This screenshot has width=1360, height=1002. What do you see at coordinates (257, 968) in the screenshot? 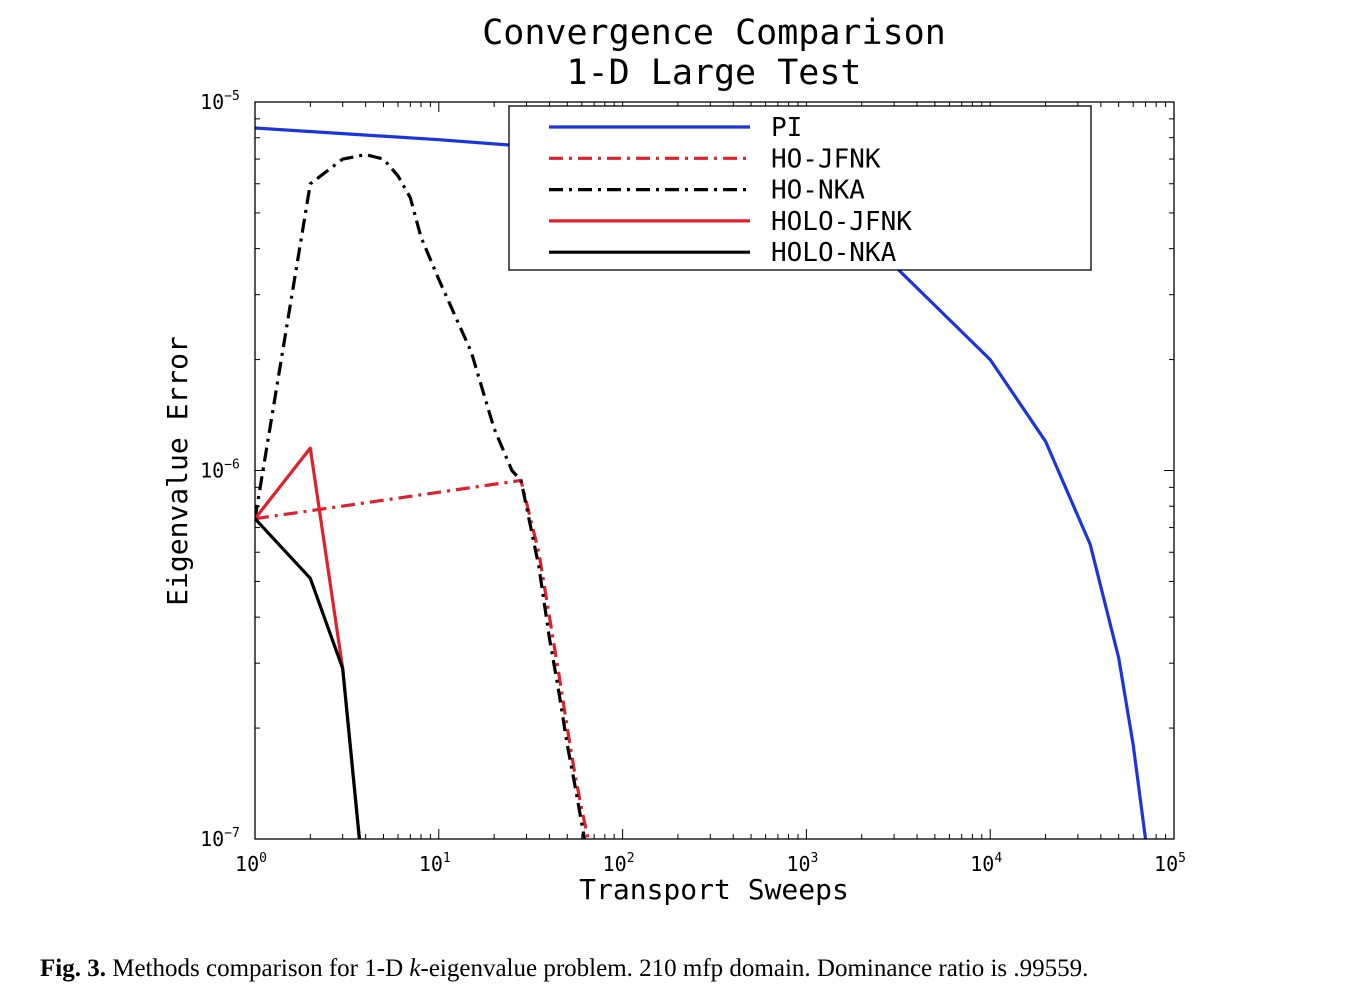
I see `caption-text-before: Methods comparison for 1-D` at bounding box center [257, 968].